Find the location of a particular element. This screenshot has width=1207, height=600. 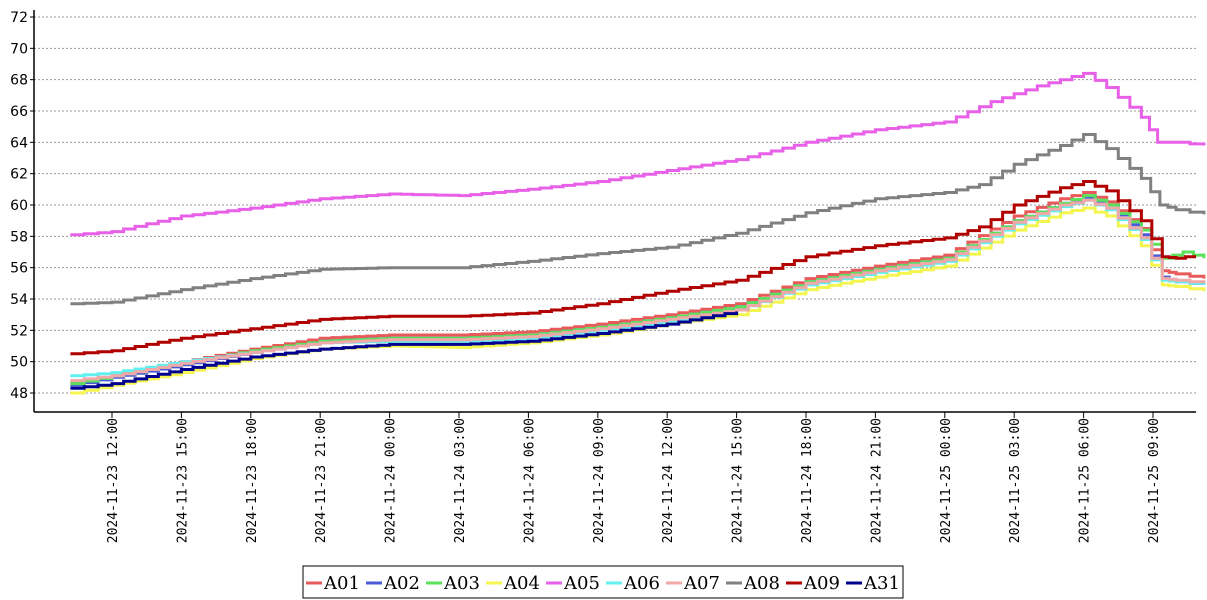

x-tick-label: 2024-11-24 09:00 is located at coordinates (599, 480).